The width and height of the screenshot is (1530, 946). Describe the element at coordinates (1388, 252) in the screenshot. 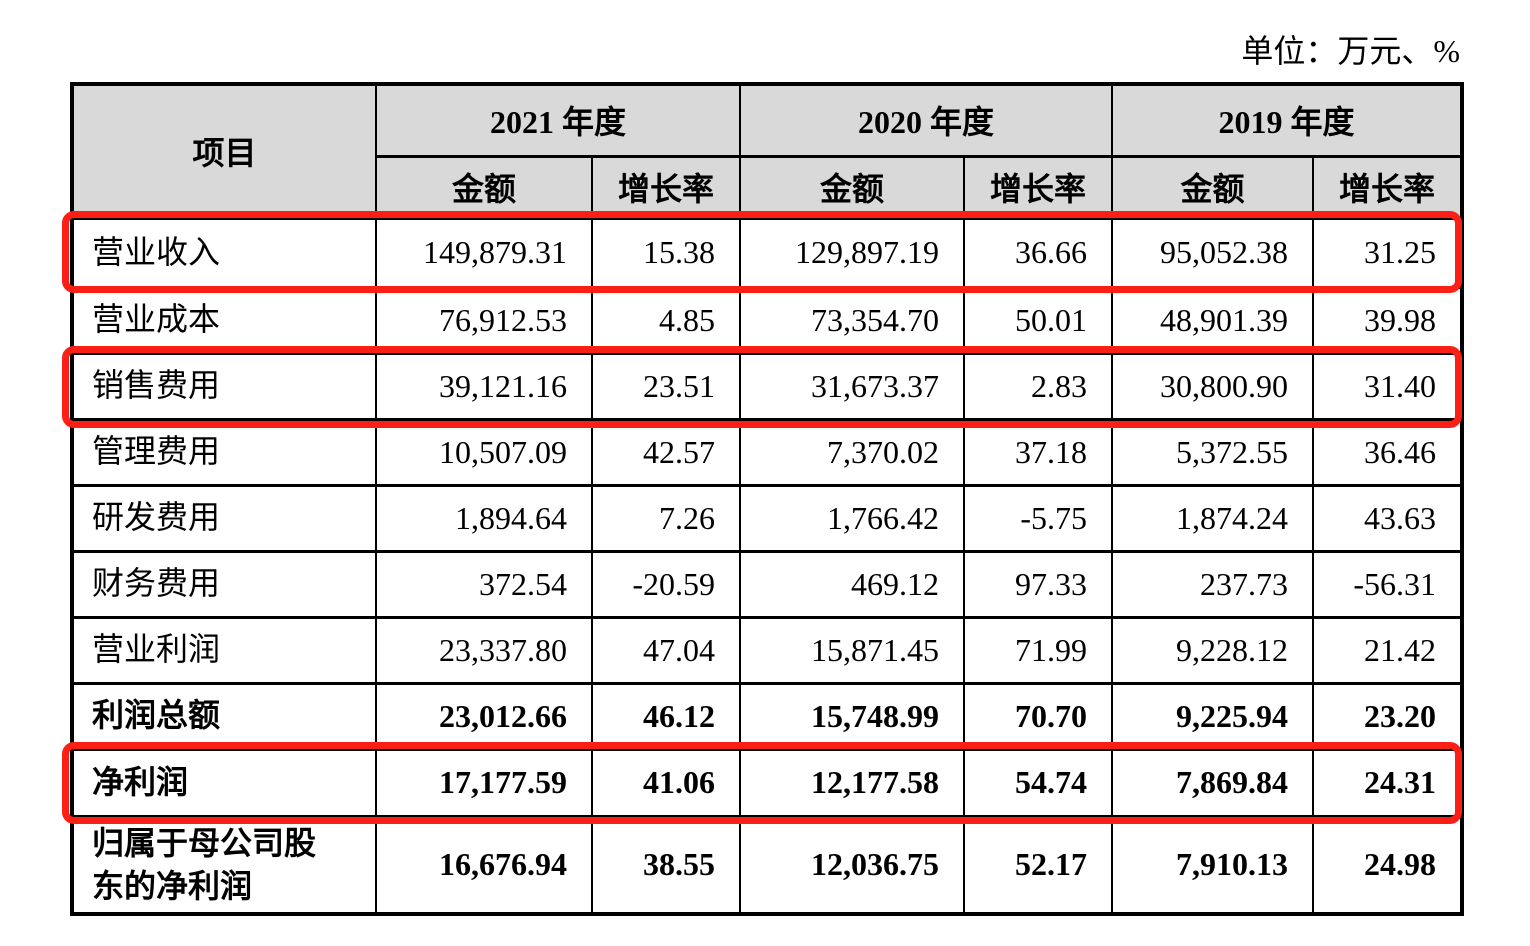

I see `cell-growth-2019: 31.25` at that location.